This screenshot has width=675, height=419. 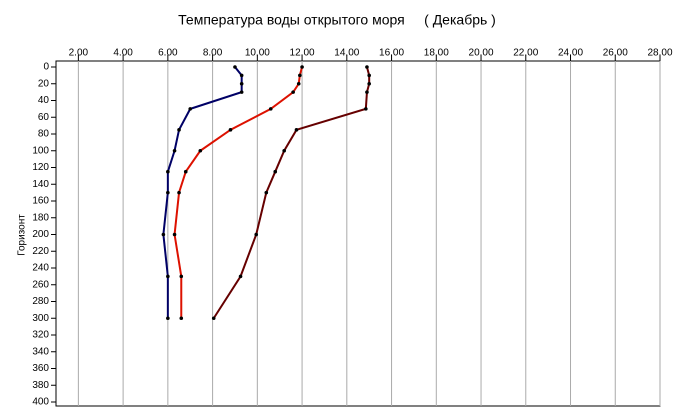 I want to click on y-tick-label: 0, so click(x=46, y=67).